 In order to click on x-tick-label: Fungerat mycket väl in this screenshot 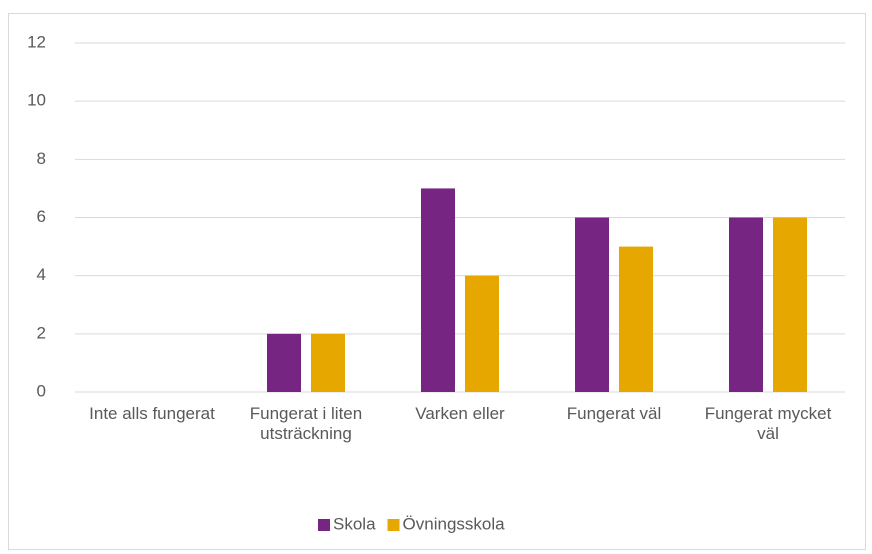, I will do `click(768, 423)`.